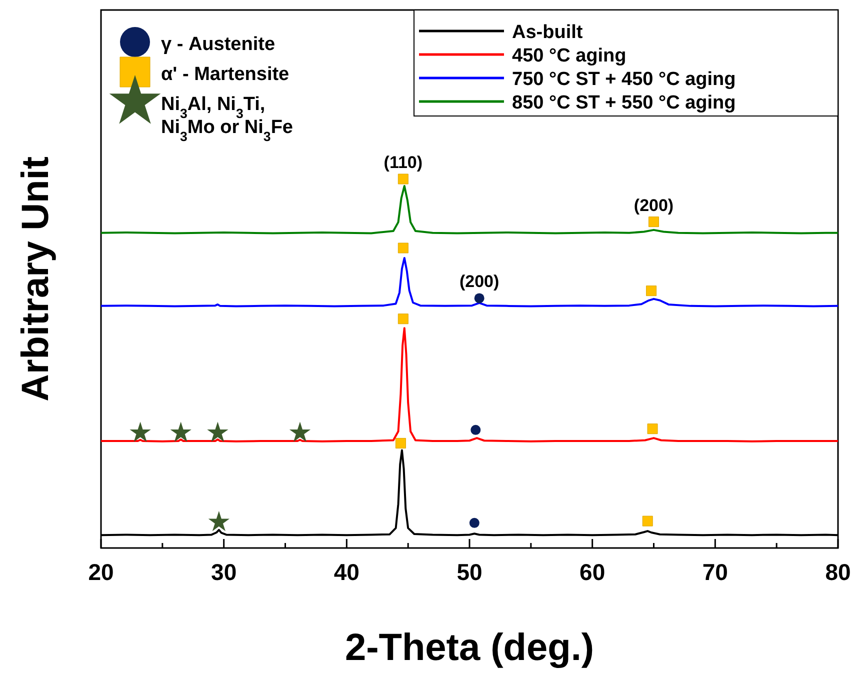  I want to click on legend-label: 750 °C ST + 450 °C aging, so click(624, 79).